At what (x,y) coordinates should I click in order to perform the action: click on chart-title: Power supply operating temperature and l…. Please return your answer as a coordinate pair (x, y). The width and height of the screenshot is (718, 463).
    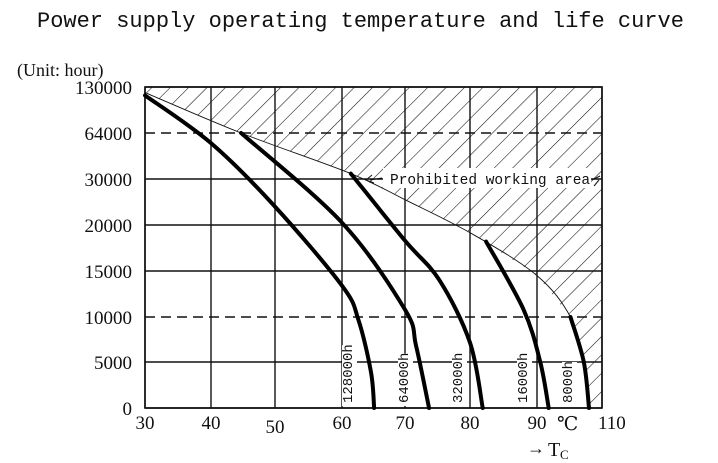
    Looking at the image, I should click on (360, 21).